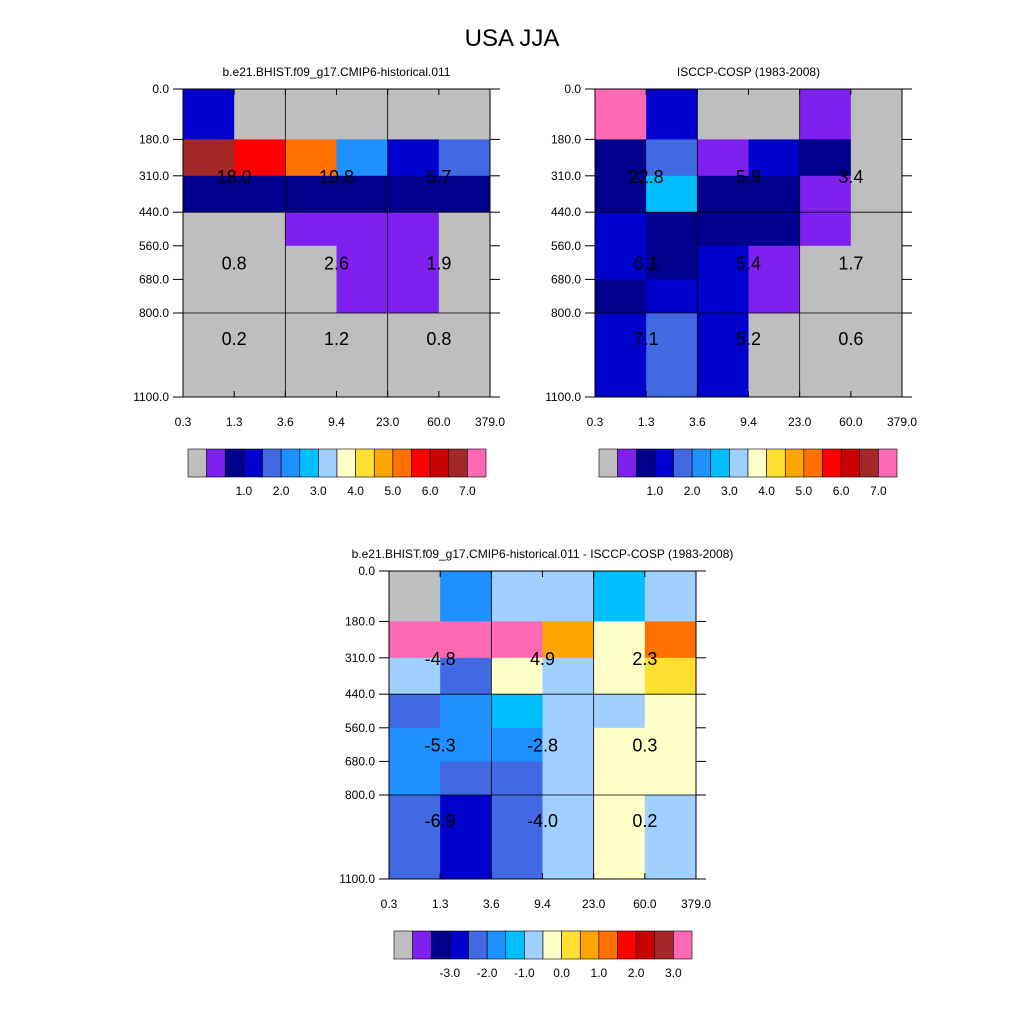 The height and width of the screenshot is (1024, 1024). Describe the element at coordinates (360, 795) in the screenshot. I see `y-tick-label: 800.0` at that location.